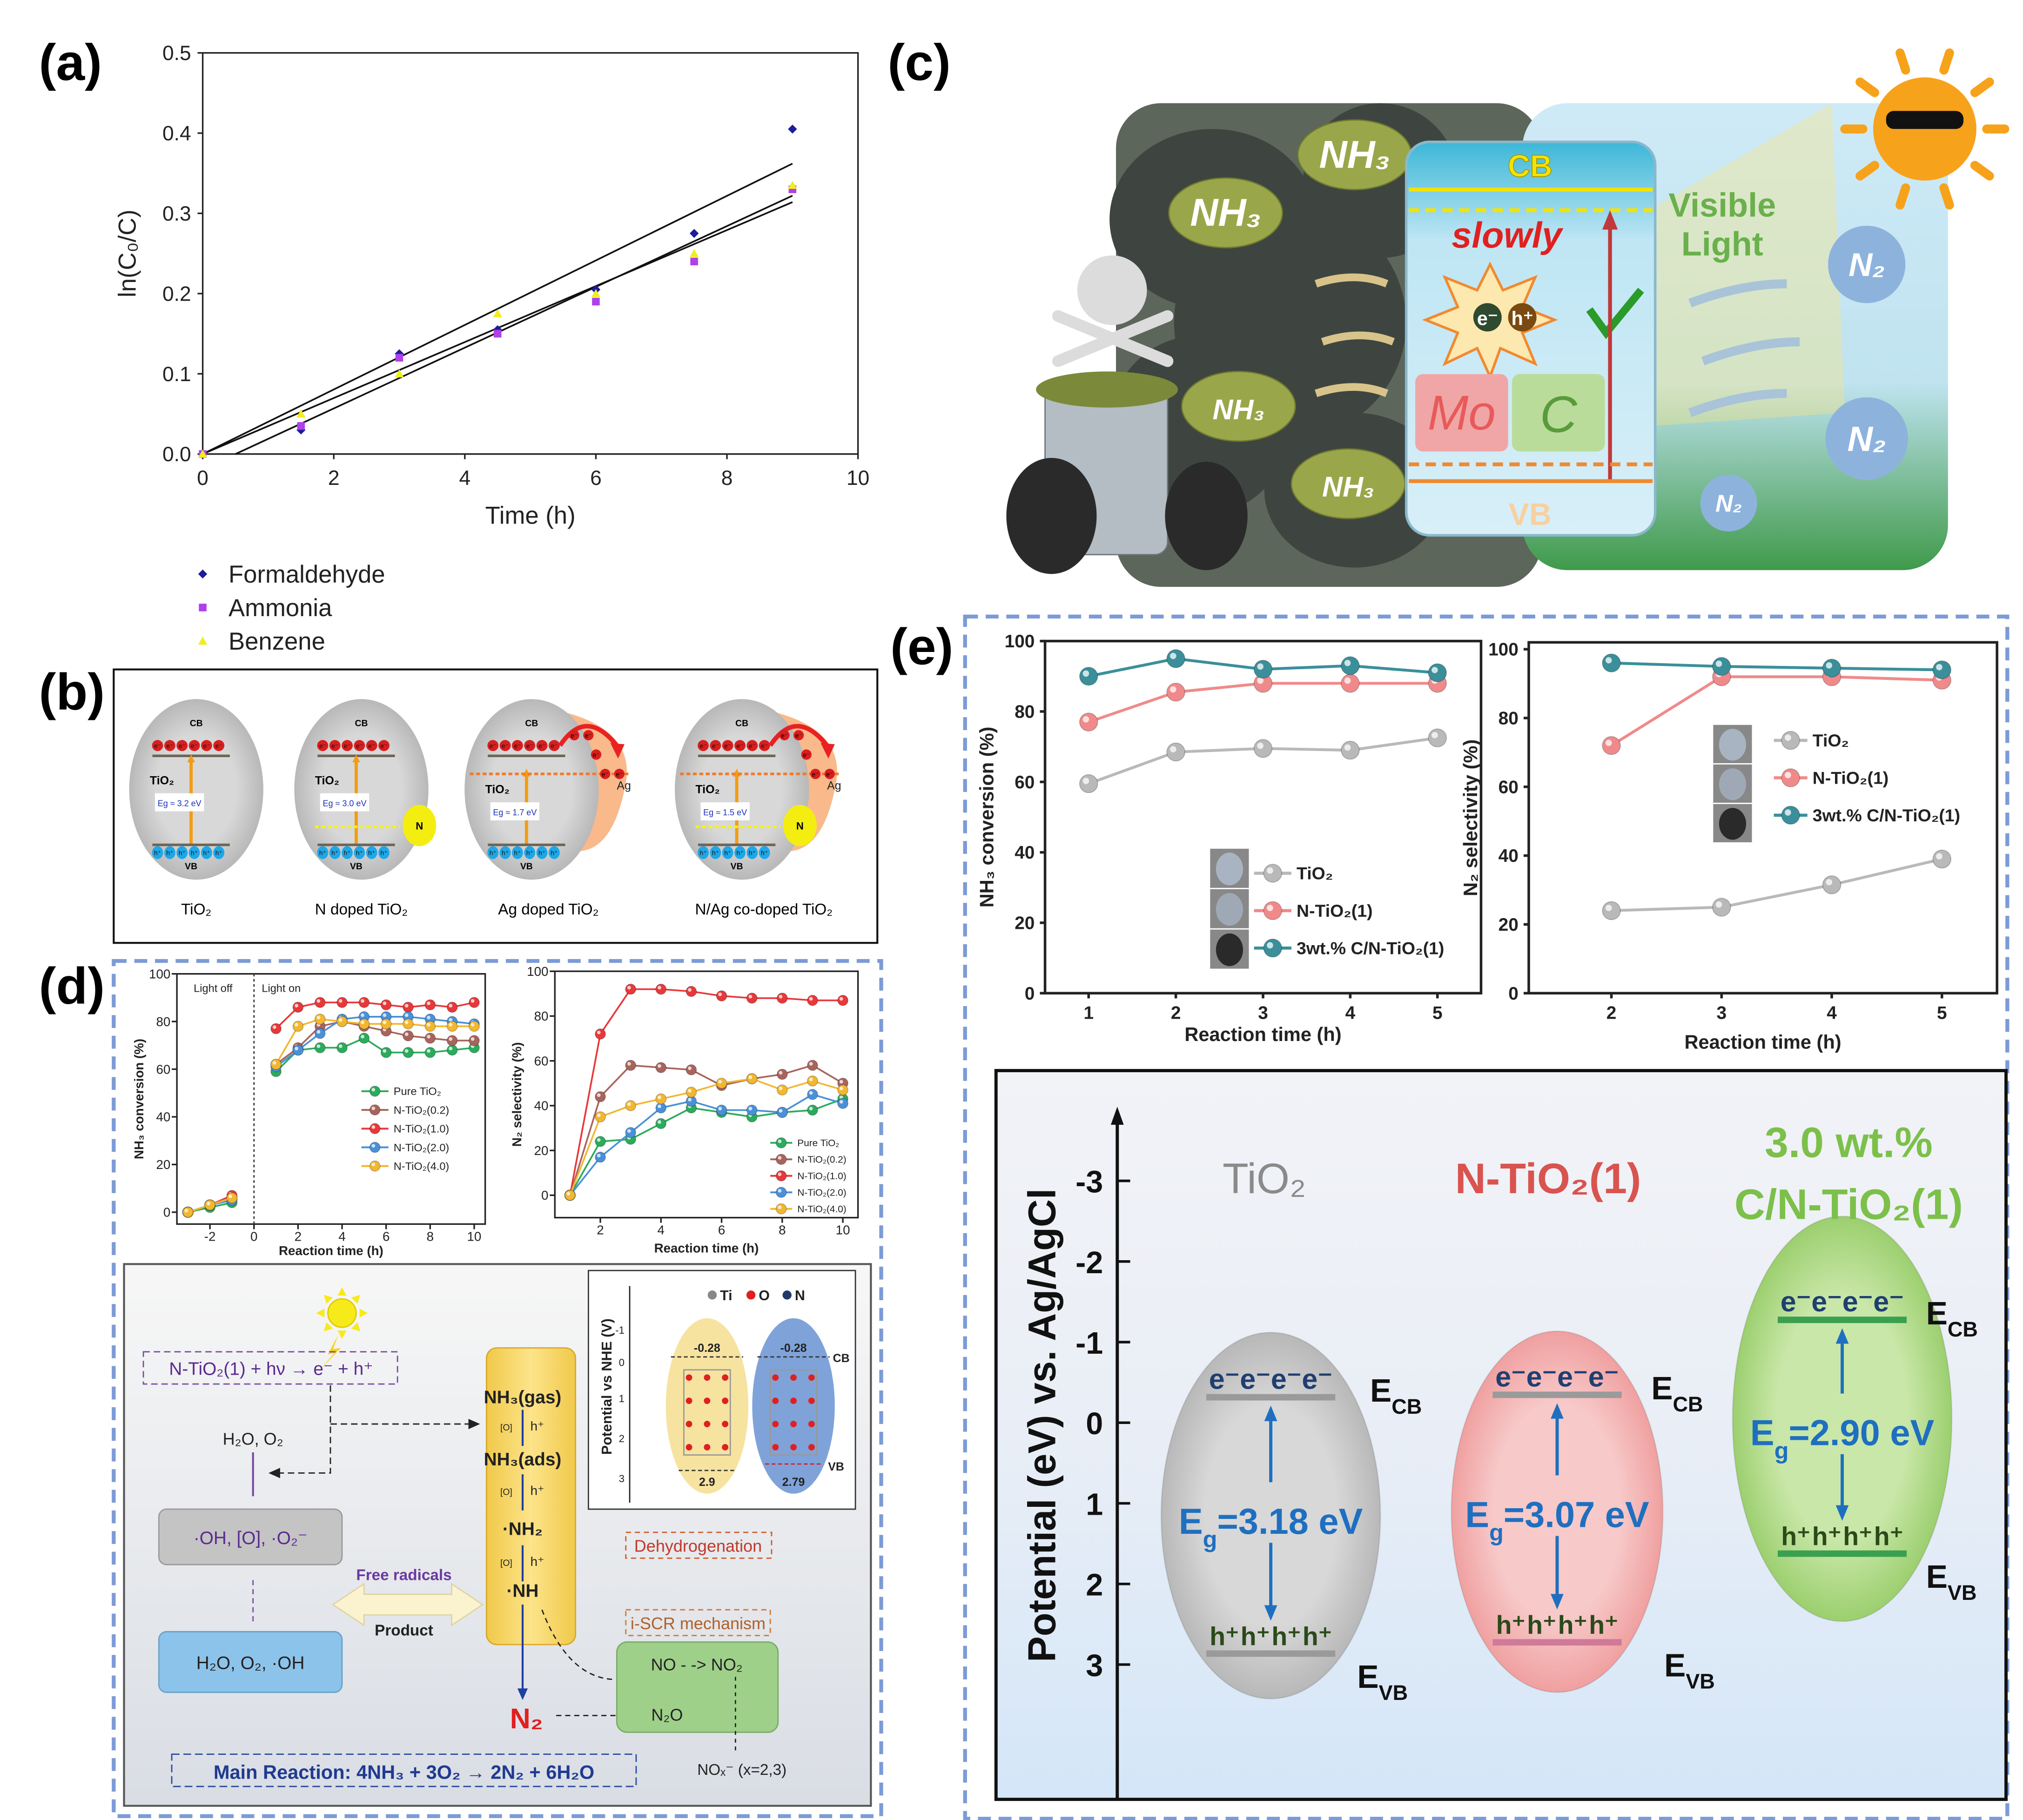  What do you see at coordinates (1509, 719) in the screenshot?
I see `y-tick-label: 80` at bounding box center [1509, 719].